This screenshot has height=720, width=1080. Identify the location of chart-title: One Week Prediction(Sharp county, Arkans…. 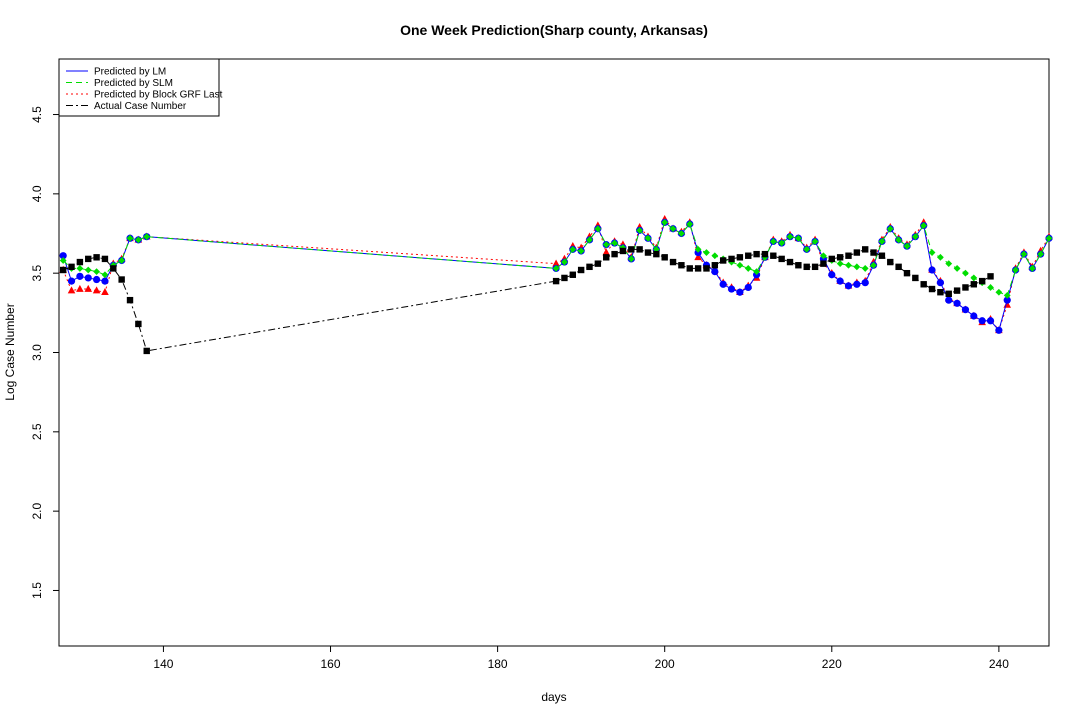
(554, 30).